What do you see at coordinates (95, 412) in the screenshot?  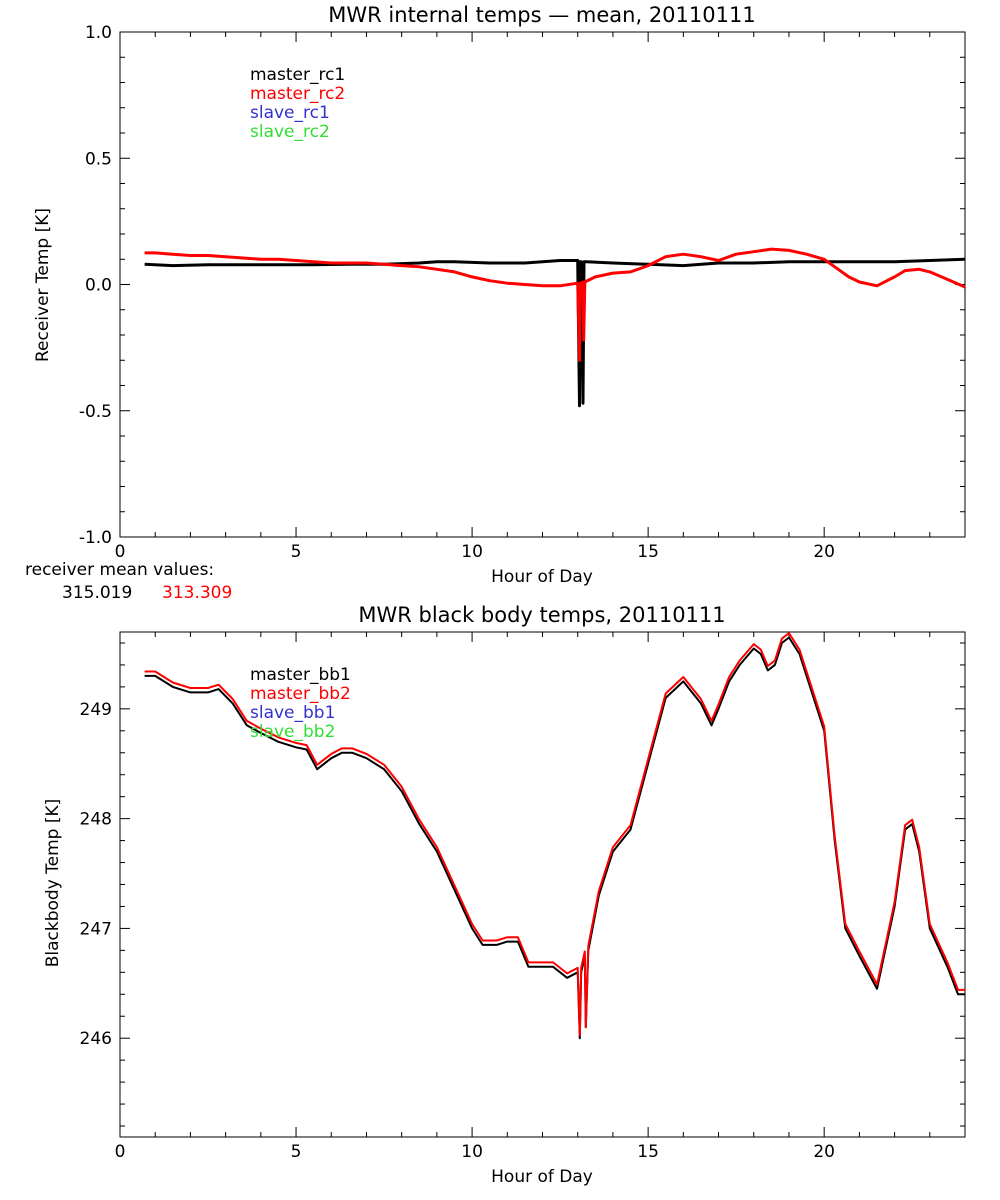 I see `y-tick-label: -0.5` at bounding box center [95, 412].